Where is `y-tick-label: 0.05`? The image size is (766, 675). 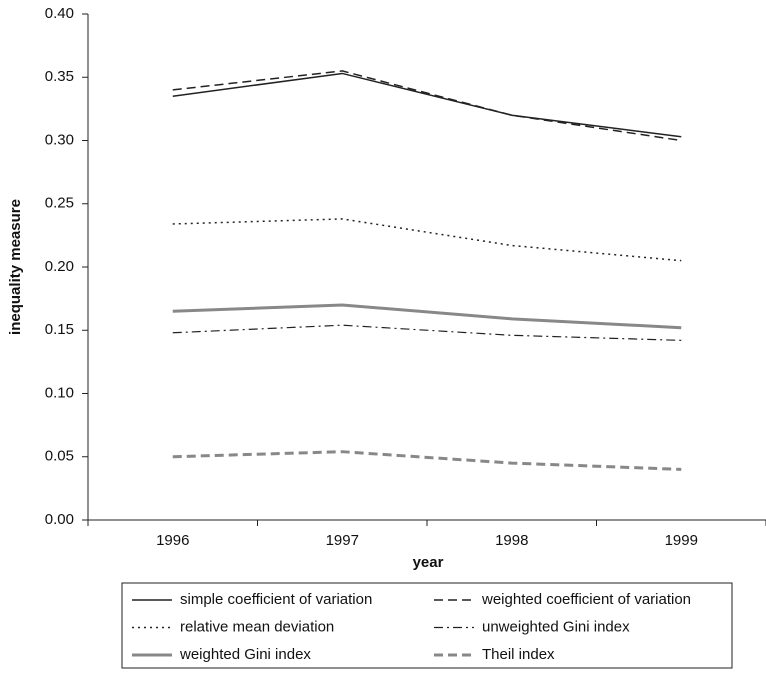 y-tick-label: 0.05 is located at coordinates (59, 456).